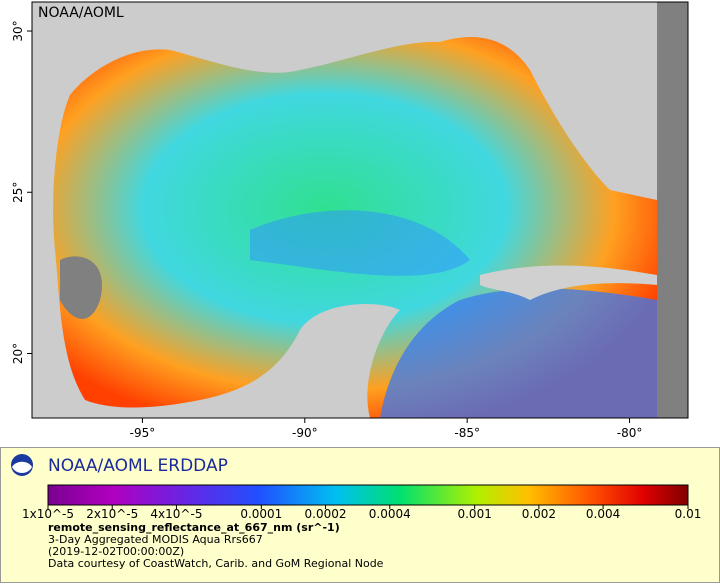 This screenshot has width=720, height=587. I want to click on no-data, so click(81, 287).